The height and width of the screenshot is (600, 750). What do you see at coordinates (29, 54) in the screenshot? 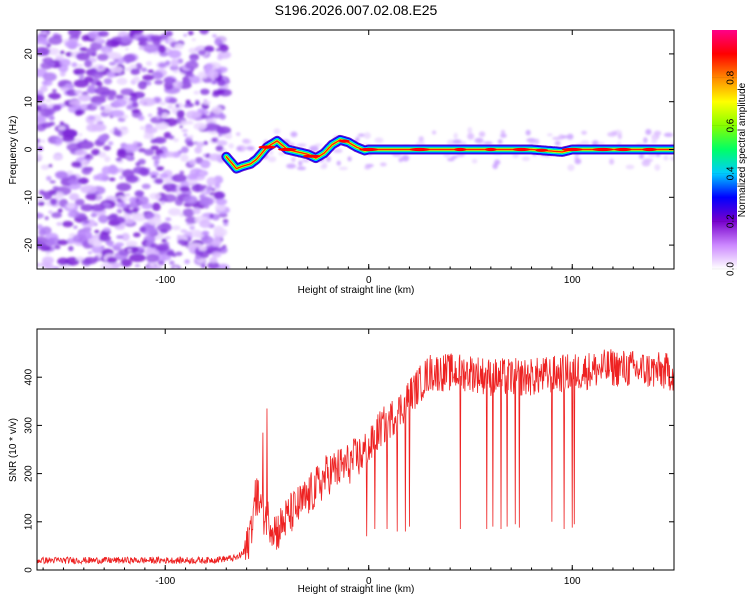
I see `spectrogram-ytick-label: 20` at bounding box center [29, 54].